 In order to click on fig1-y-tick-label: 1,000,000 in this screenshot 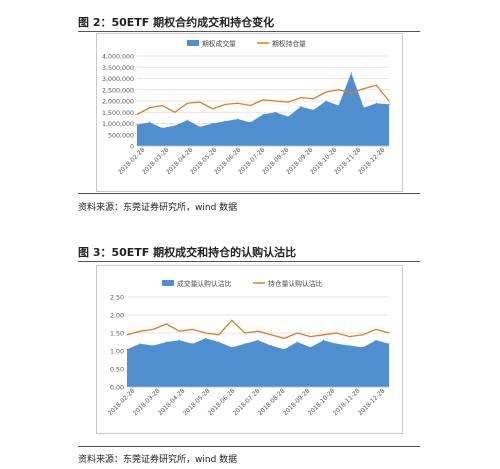, I will do `click(118, 124)`.